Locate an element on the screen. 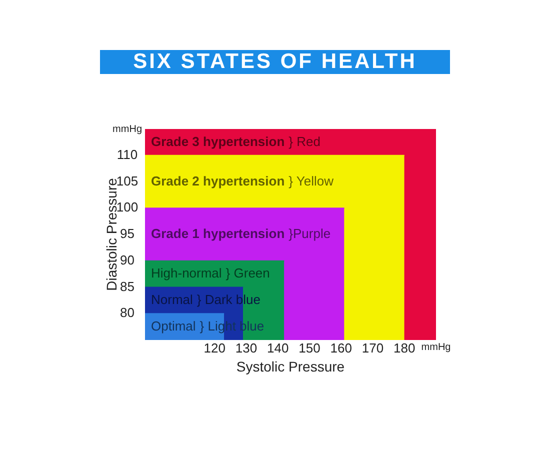 The image size is (550, 450). x-tick-label: 170 is located at coordinates (373, 348).